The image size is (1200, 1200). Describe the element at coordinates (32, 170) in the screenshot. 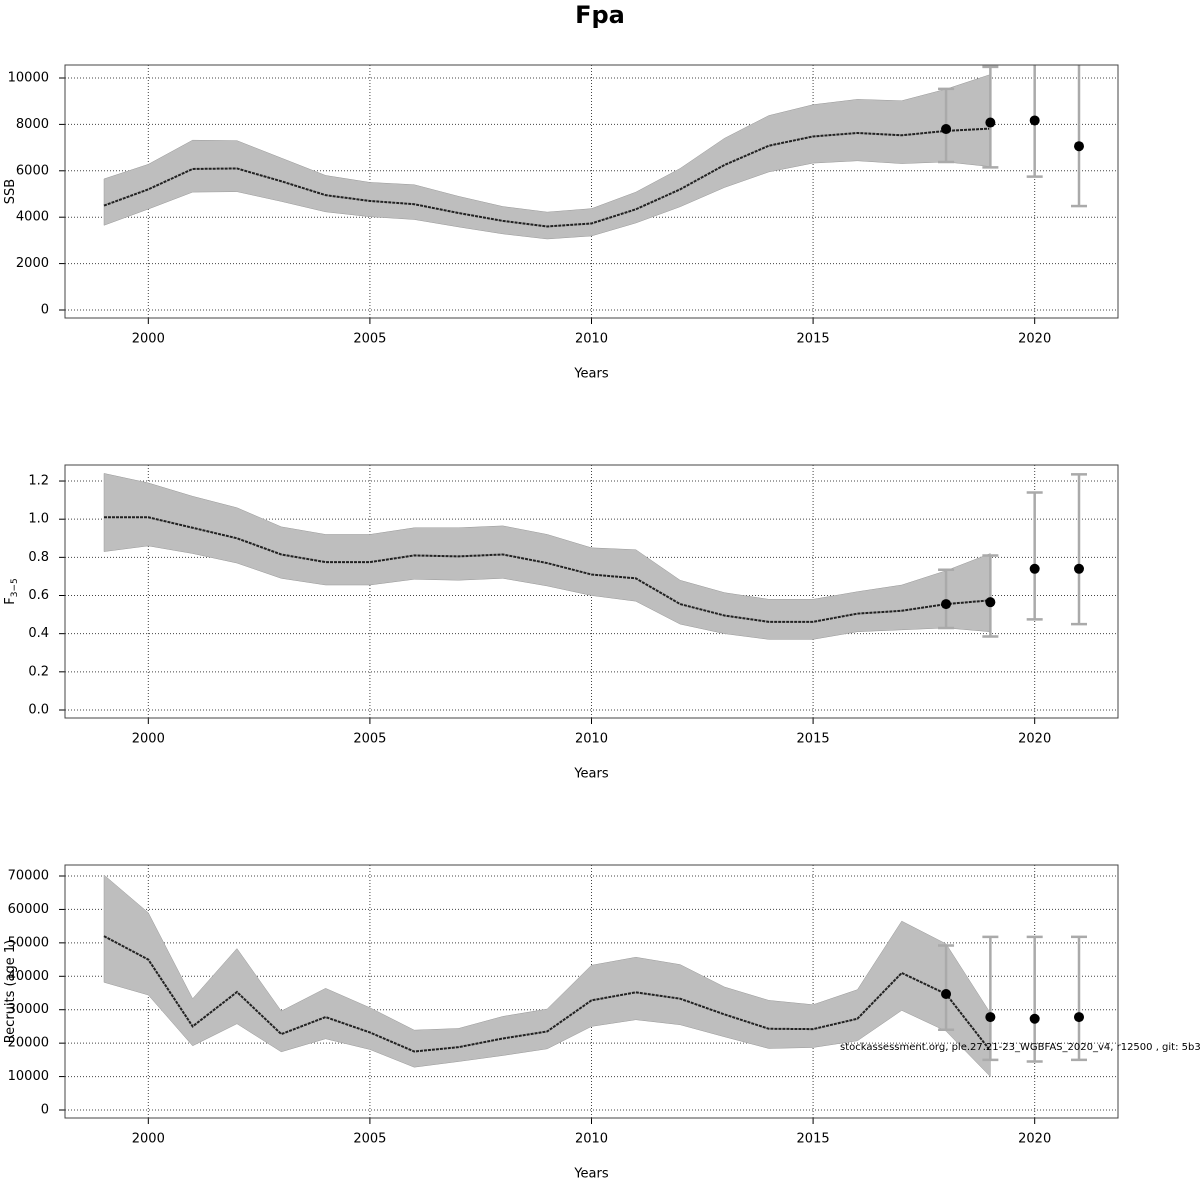

I see `y-tick-label: 6000` at that location.